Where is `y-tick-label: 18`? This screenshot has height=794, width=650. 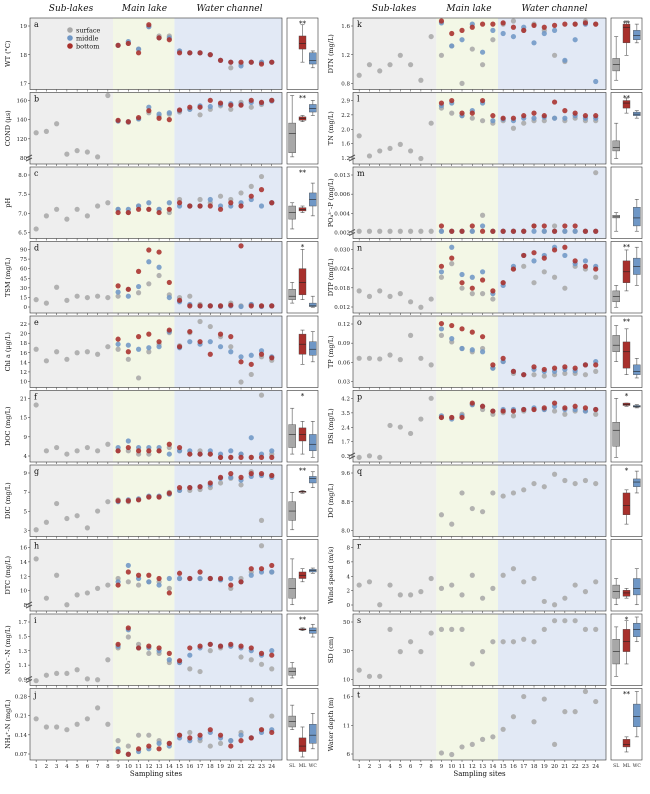 y-tick-label: 18 is located at coordinates (23, 344).